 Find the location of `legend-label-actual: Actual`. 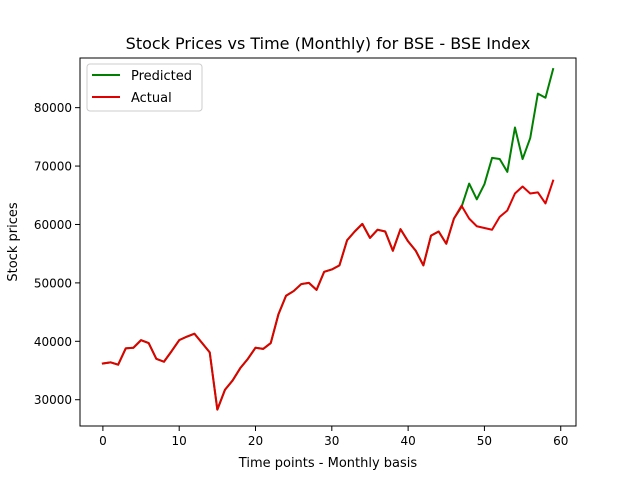

legend-label-actual: Actual is located at coordinates (151, 98).